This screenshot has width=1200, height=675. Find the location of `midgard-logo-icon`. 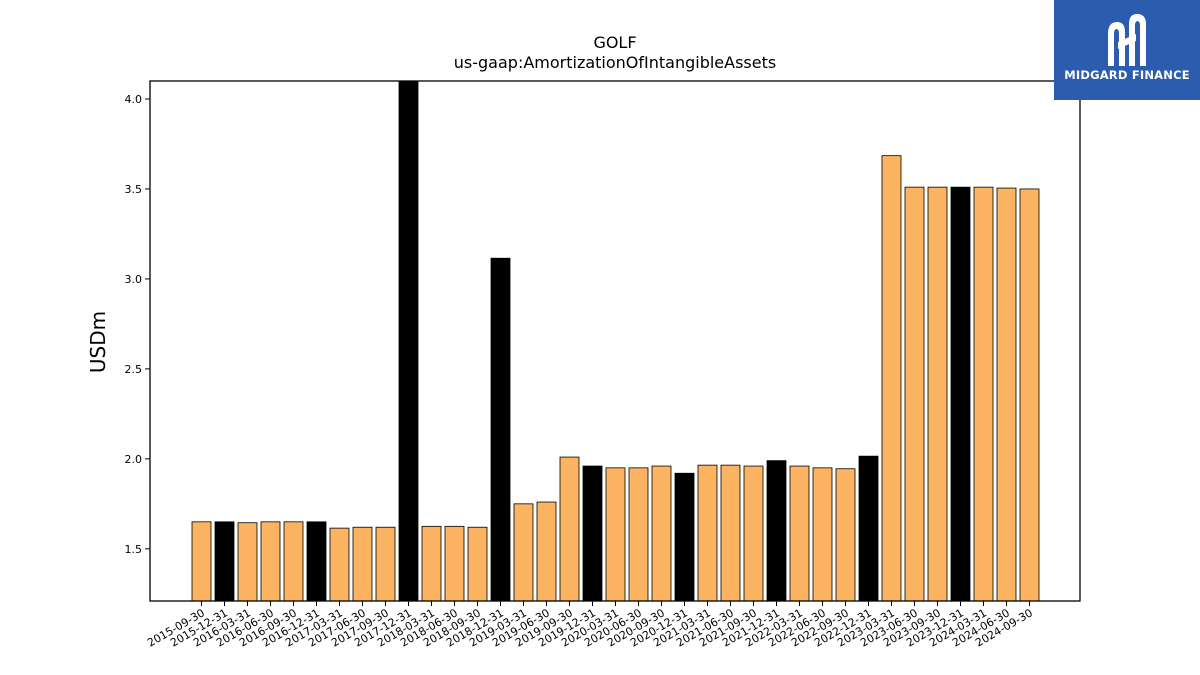

midgard-logo-icon is located at coordinates (1127, 40).